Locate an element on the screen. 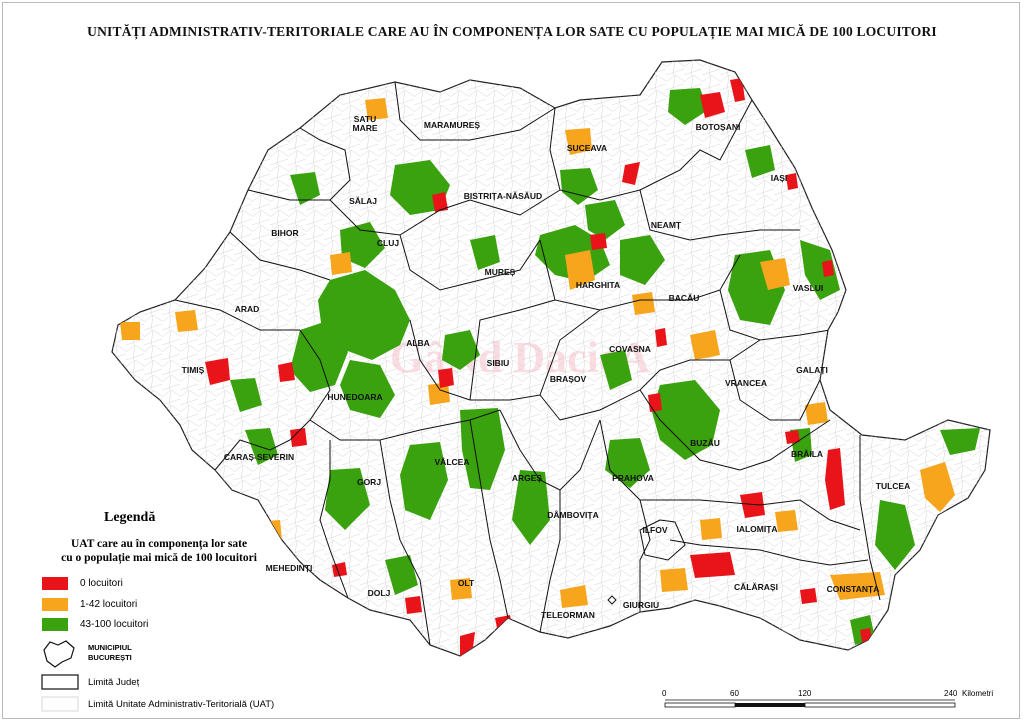 The height and width of the screenshot is (723, 1024). bucharest-label-line1: MUNICIPIUL is located at coordinates (110, 647).